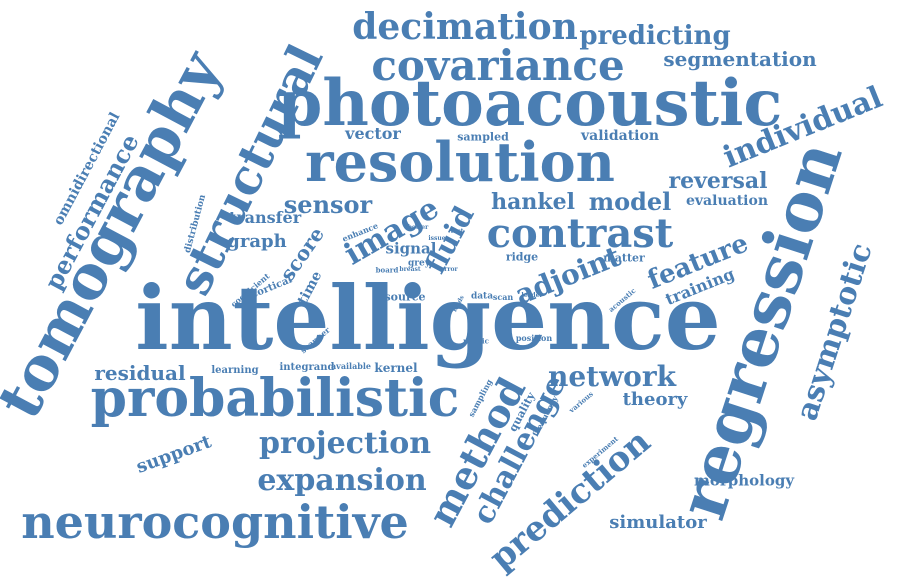 This screenshot has height=583, width=900. What do you see at coordinates (437, 238) in the screenshot?
I see `word-issue: issue` at bounding box center [437, 238].